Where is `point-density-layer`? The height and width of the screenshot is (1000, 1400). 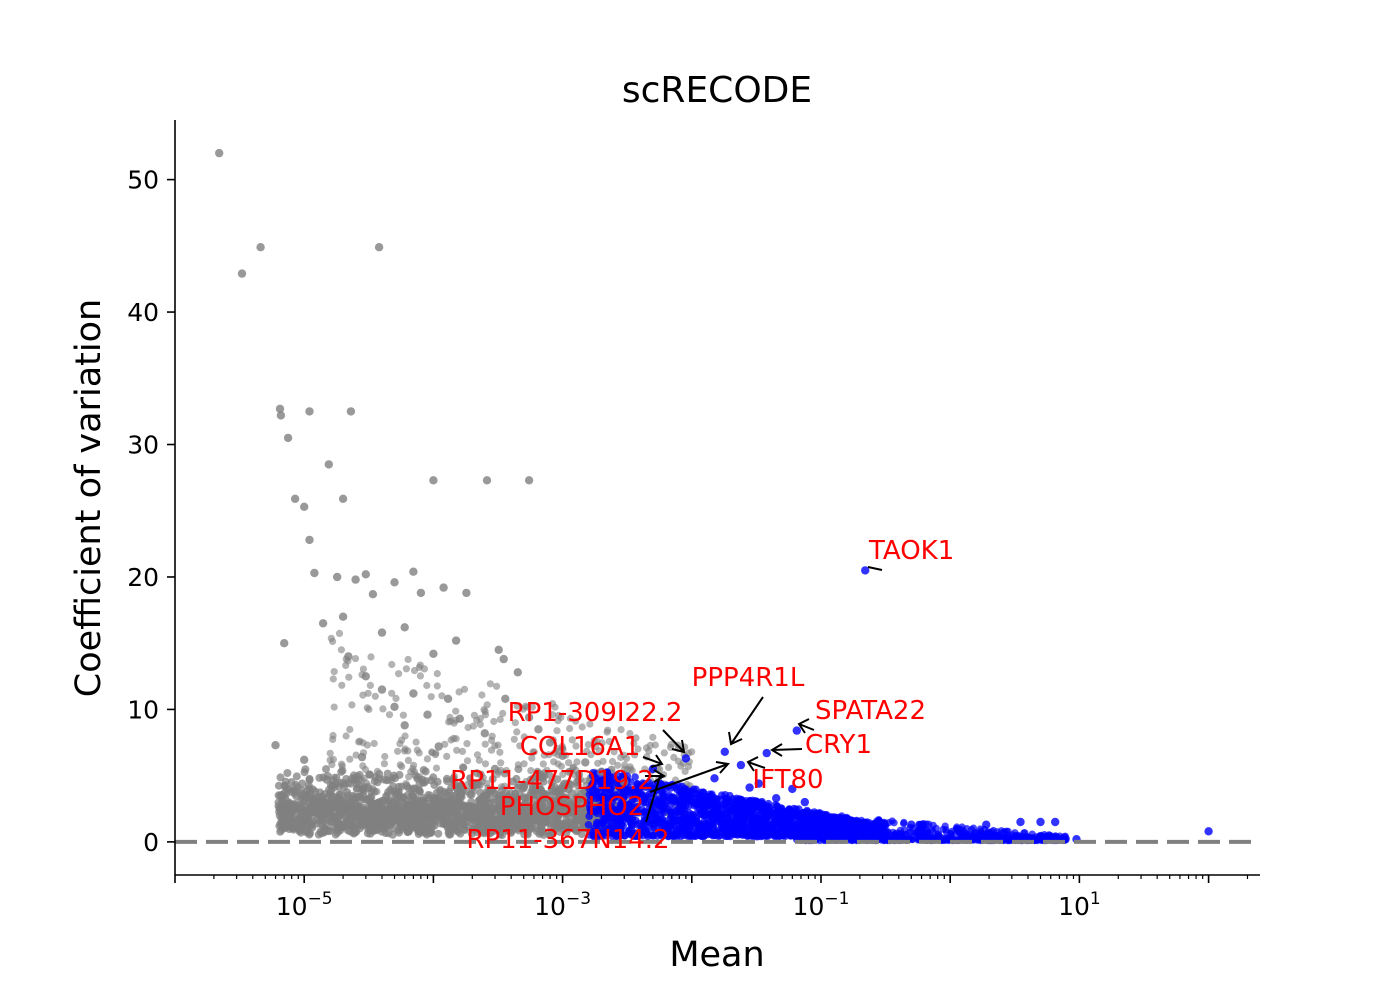
point-density-layer is located at coordinates (672, 737).